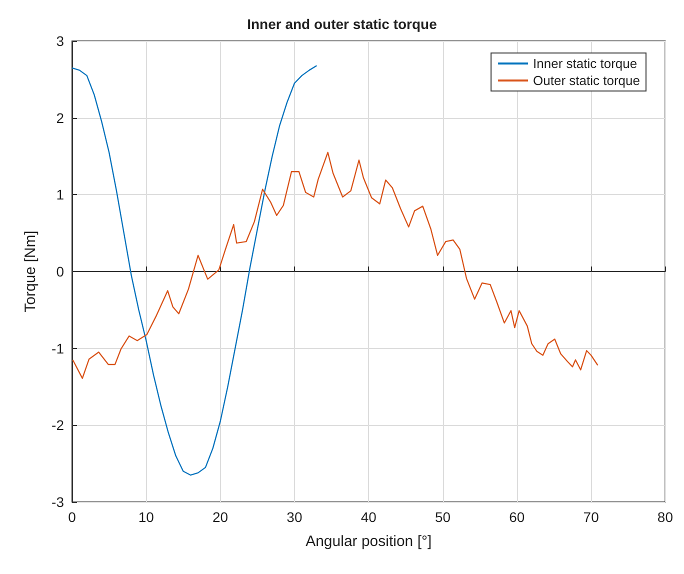 Image resolution: width=684 pixels, height=574 pixels. I want to click on x-tick-label: 10, so click(146, 517).